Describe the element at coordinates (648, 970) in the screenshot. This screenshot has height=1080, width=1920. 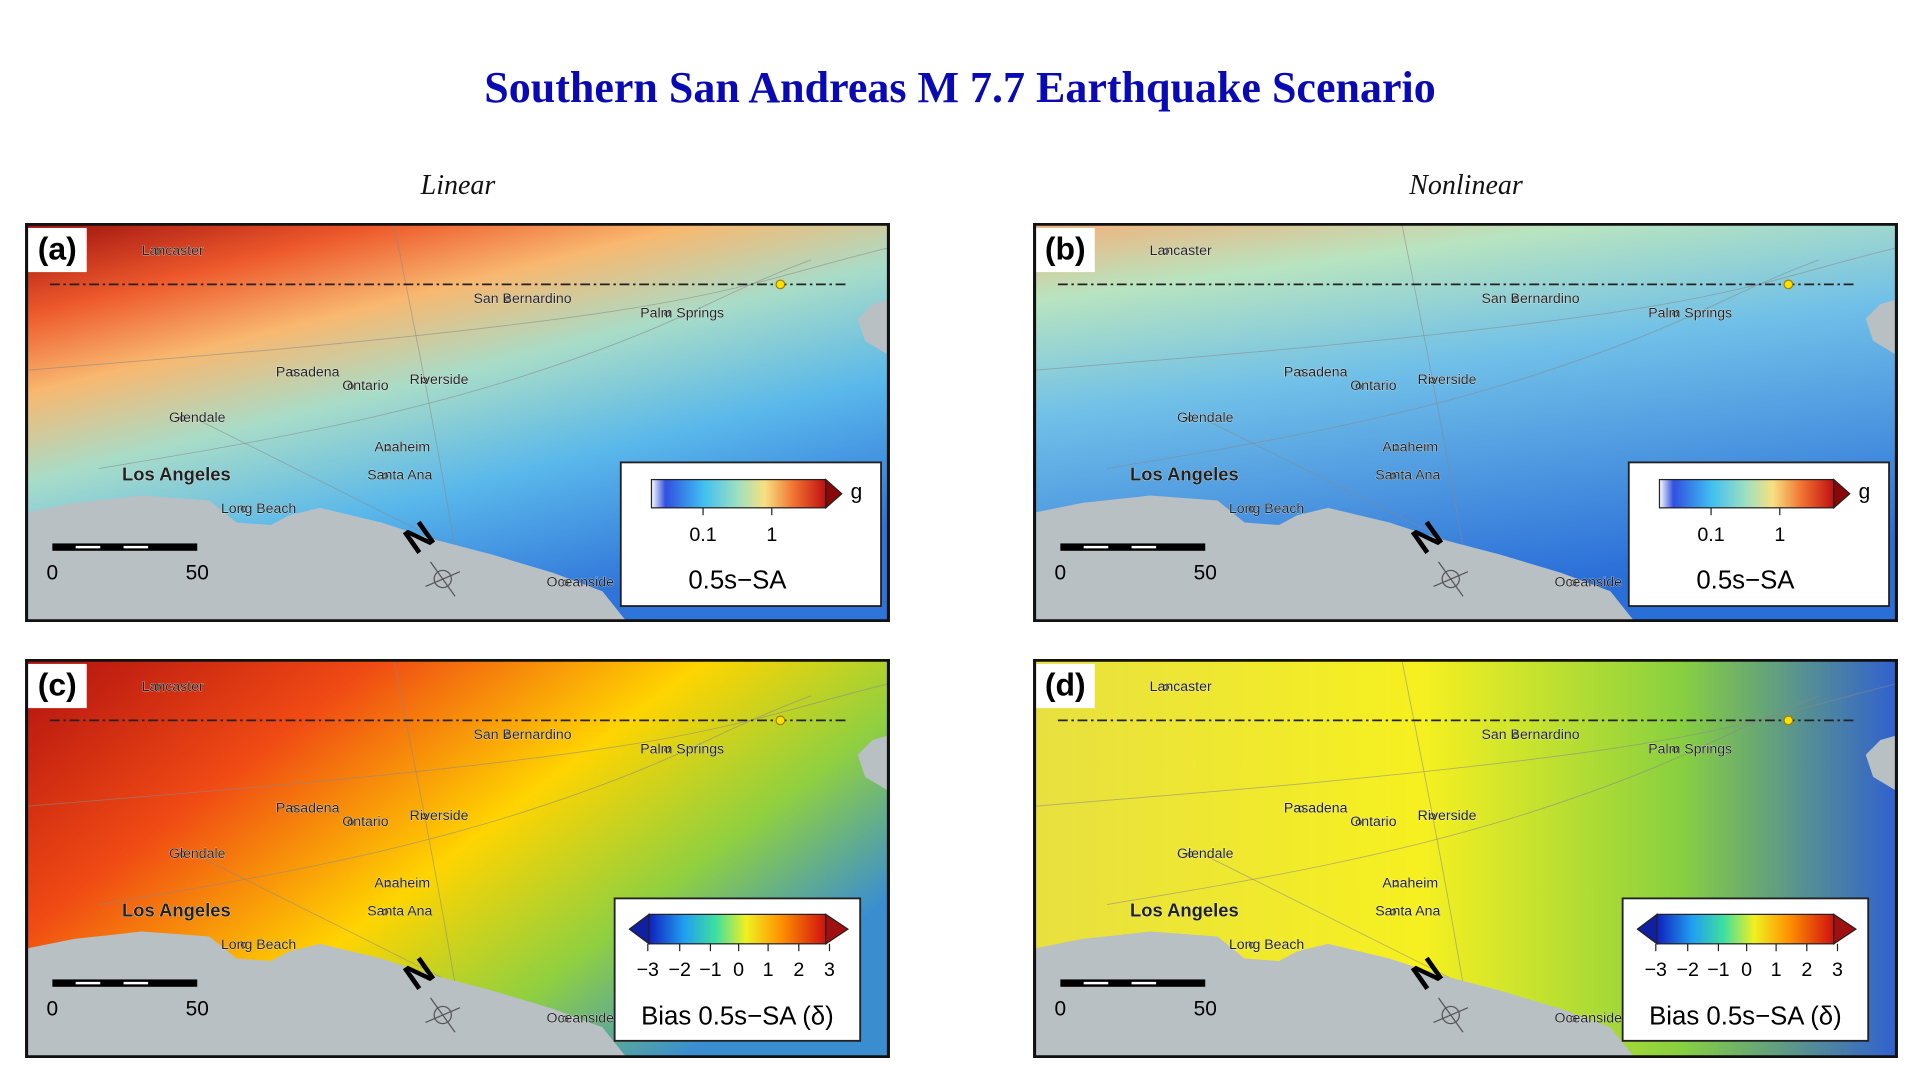
I see `colorbar-tick-label: −3` at that location.